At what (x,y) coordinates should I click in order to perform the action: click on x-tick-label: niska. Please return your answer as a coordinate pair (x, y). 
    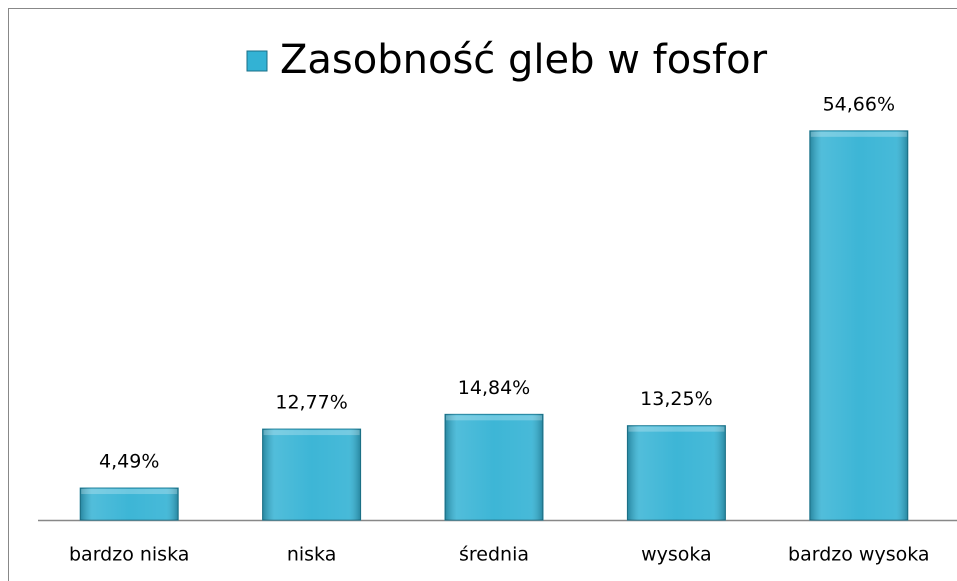
    Looking at the image, I should click on (312, 555).